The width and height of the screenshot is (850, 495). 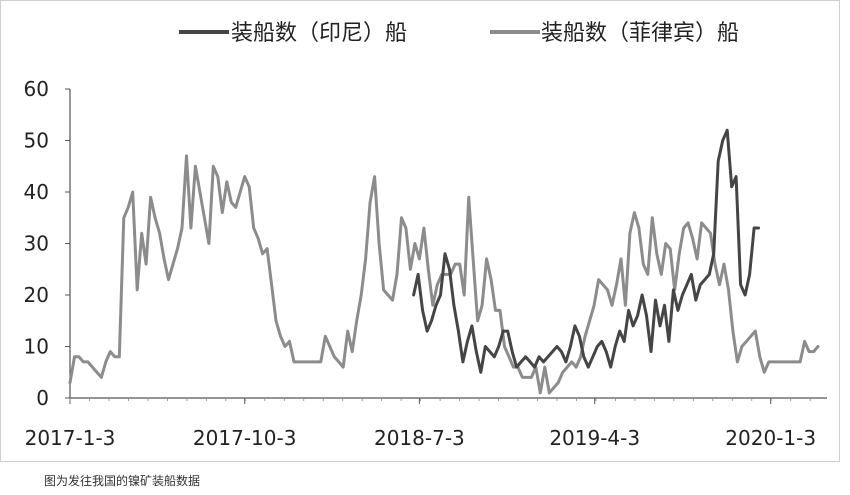 I want to click on y-tick-label: 30, so click(x=36, y=244).